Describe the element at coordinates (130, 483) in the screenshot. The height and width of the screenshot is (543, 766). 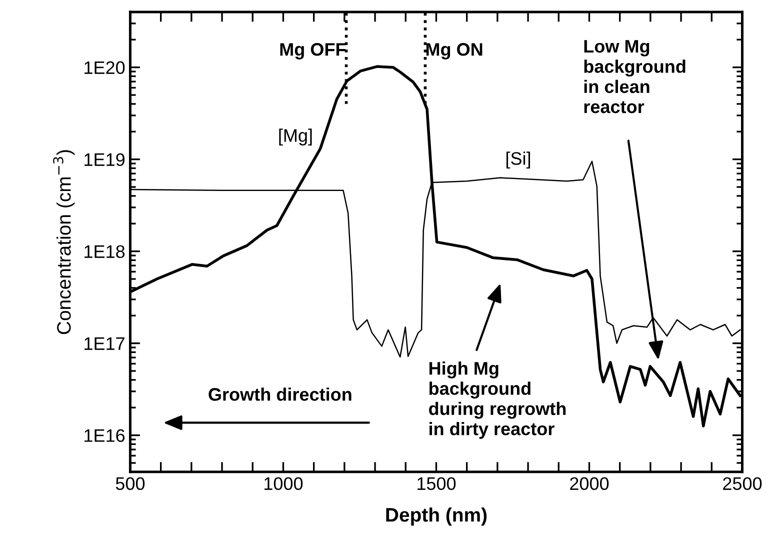
I see `x-tick-label: 500` at that location.